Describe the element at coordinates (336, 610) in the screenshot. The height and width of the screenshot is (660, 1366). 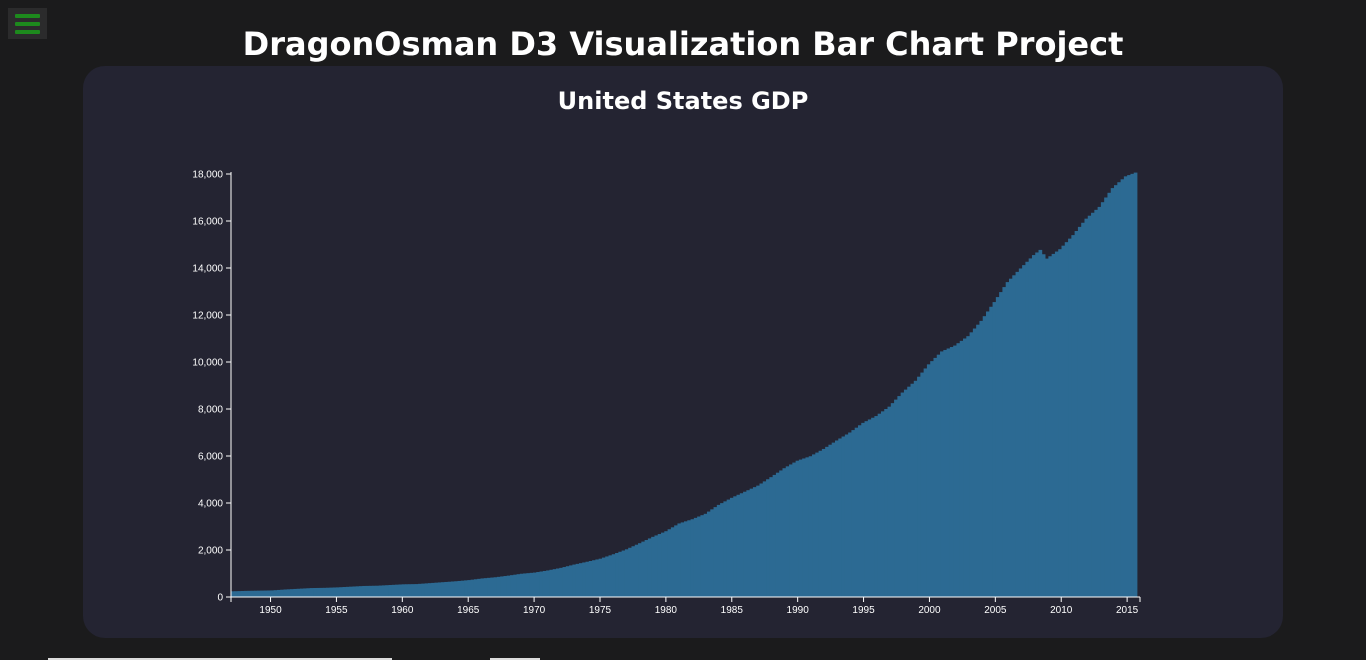
I see `x-tick-label-1: 1955` at that location.